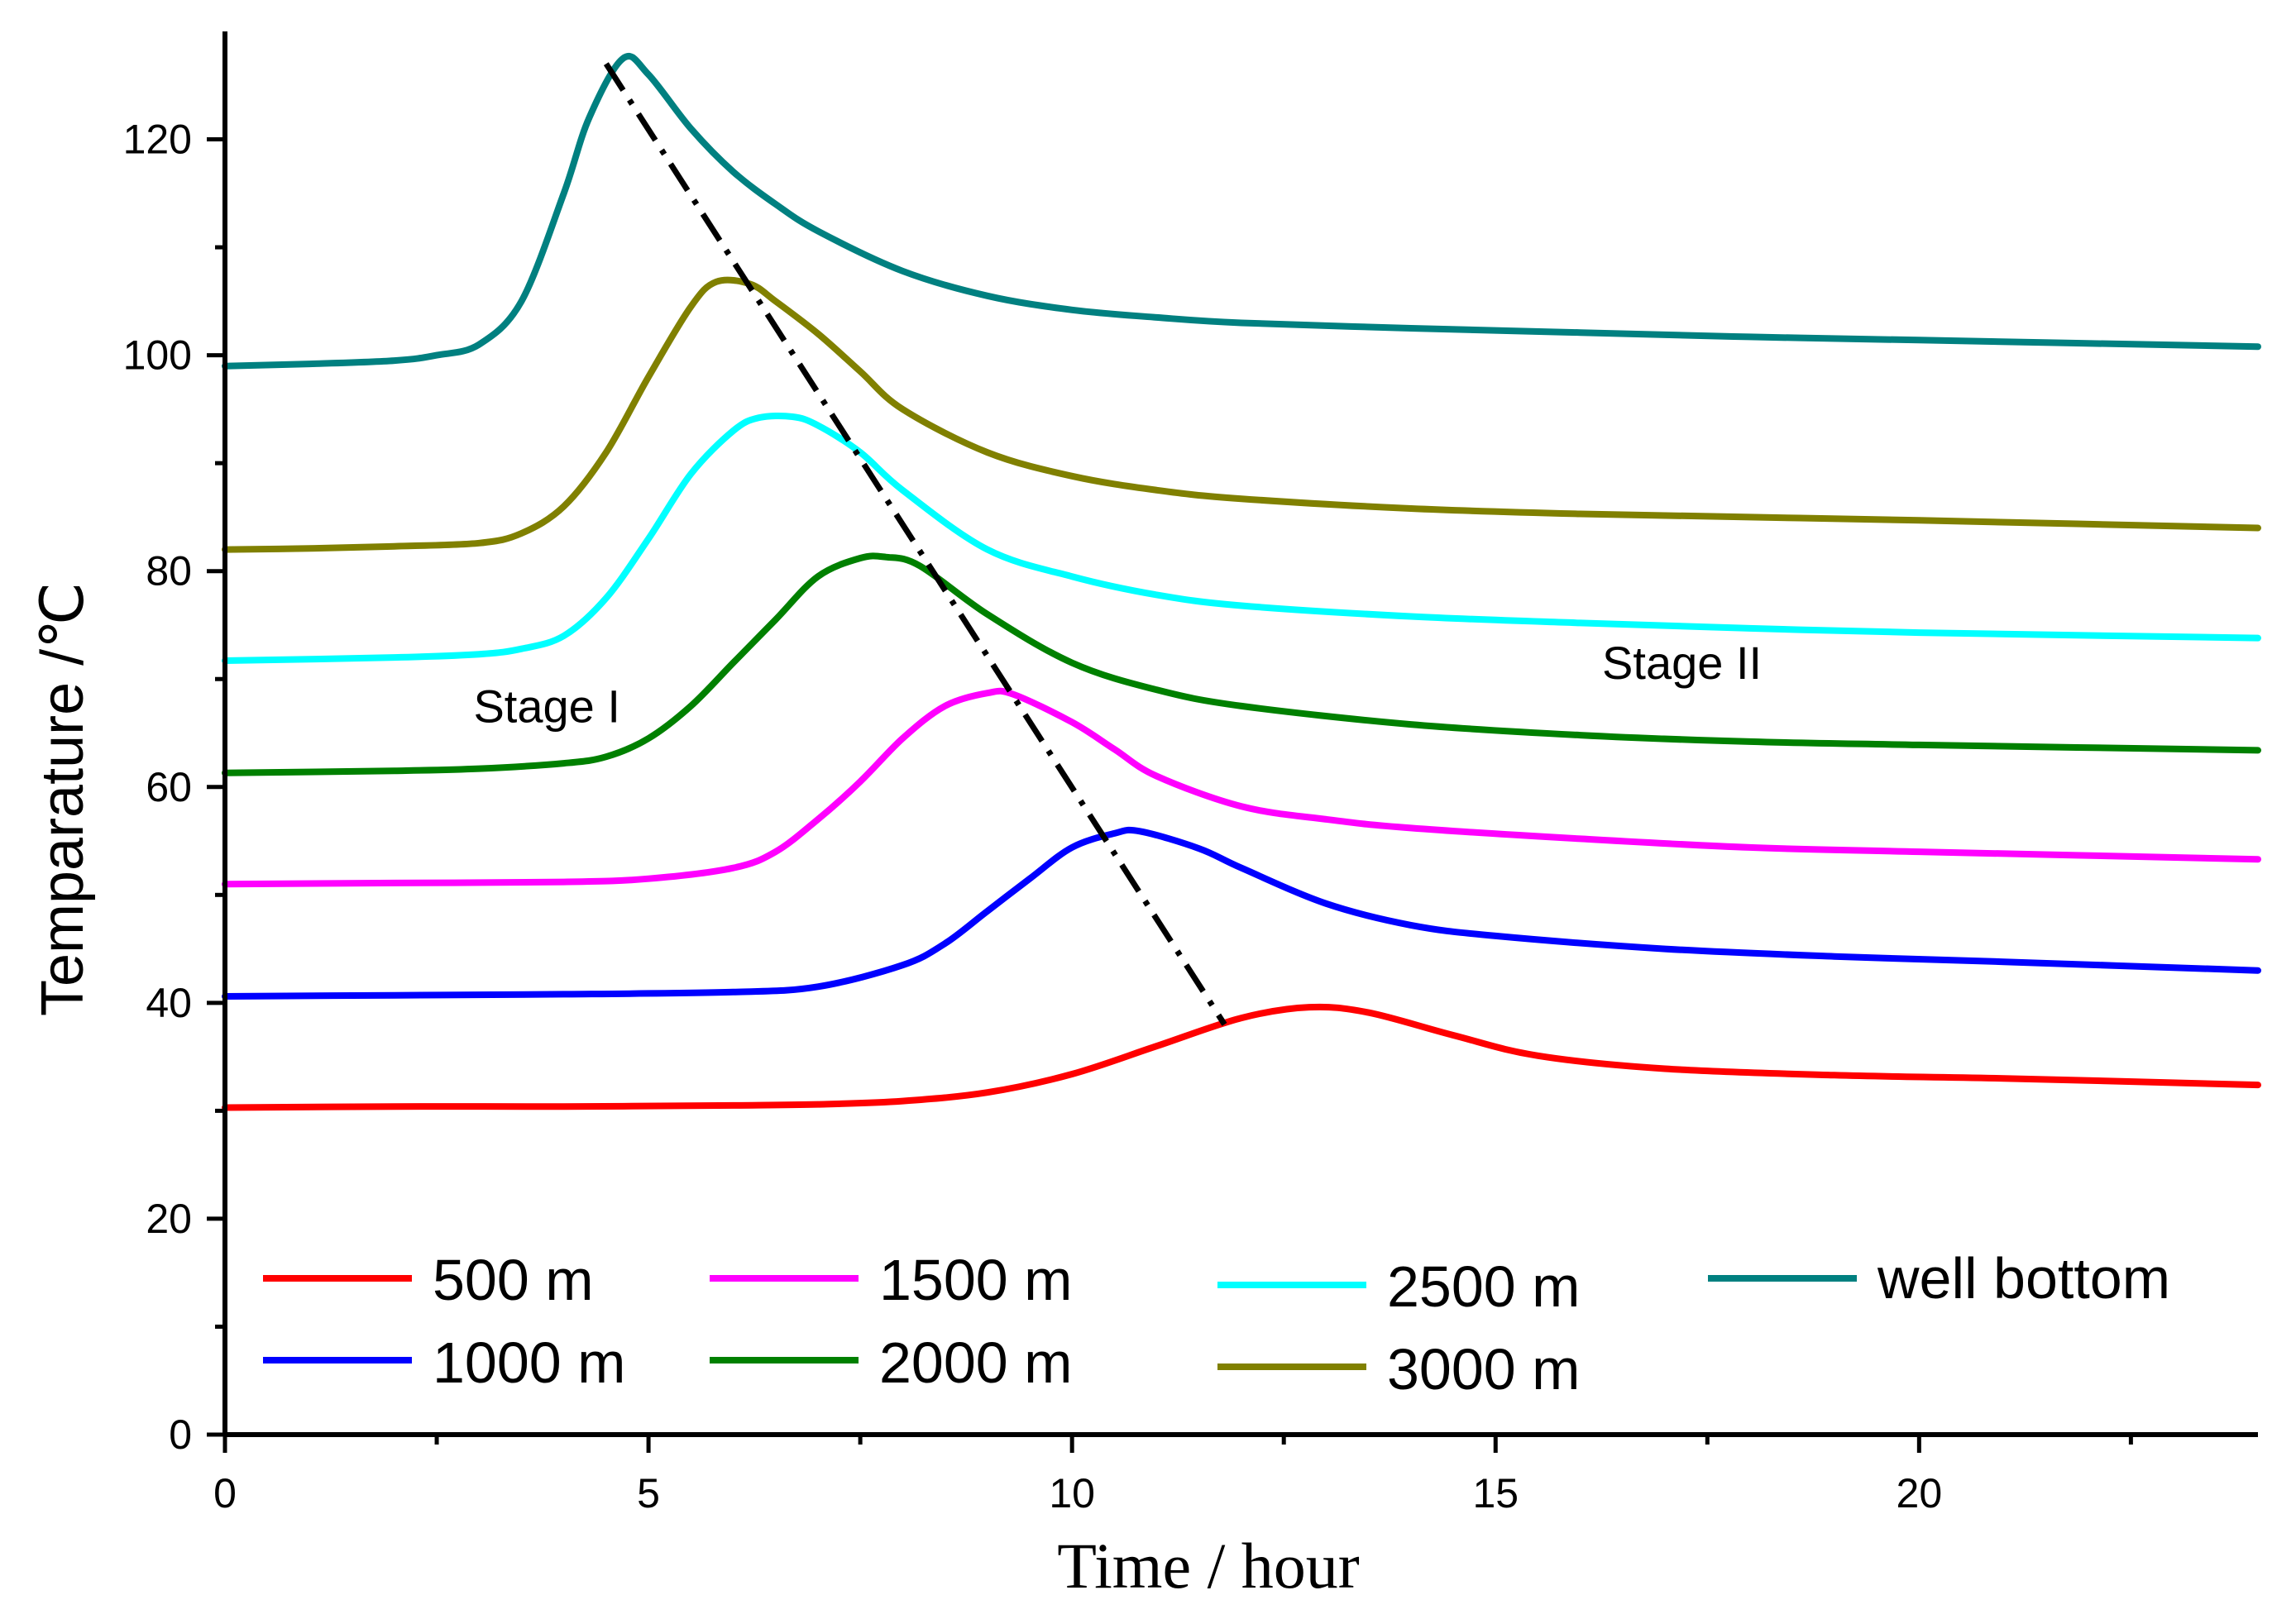 Image resolution: width=2296 pixels, height=1619 pixels. I want to click on y-axis-title: Temparature /℃, so click(63, 799).